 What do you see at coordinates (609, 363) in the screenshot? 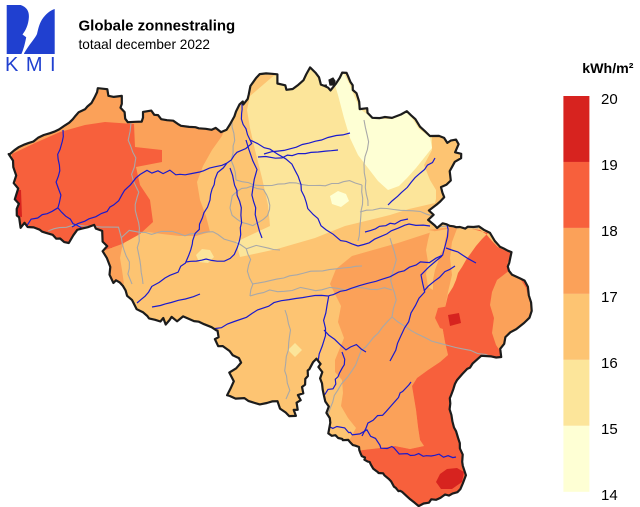
I see `svg-text: 16` at bounding box center [609, 363].